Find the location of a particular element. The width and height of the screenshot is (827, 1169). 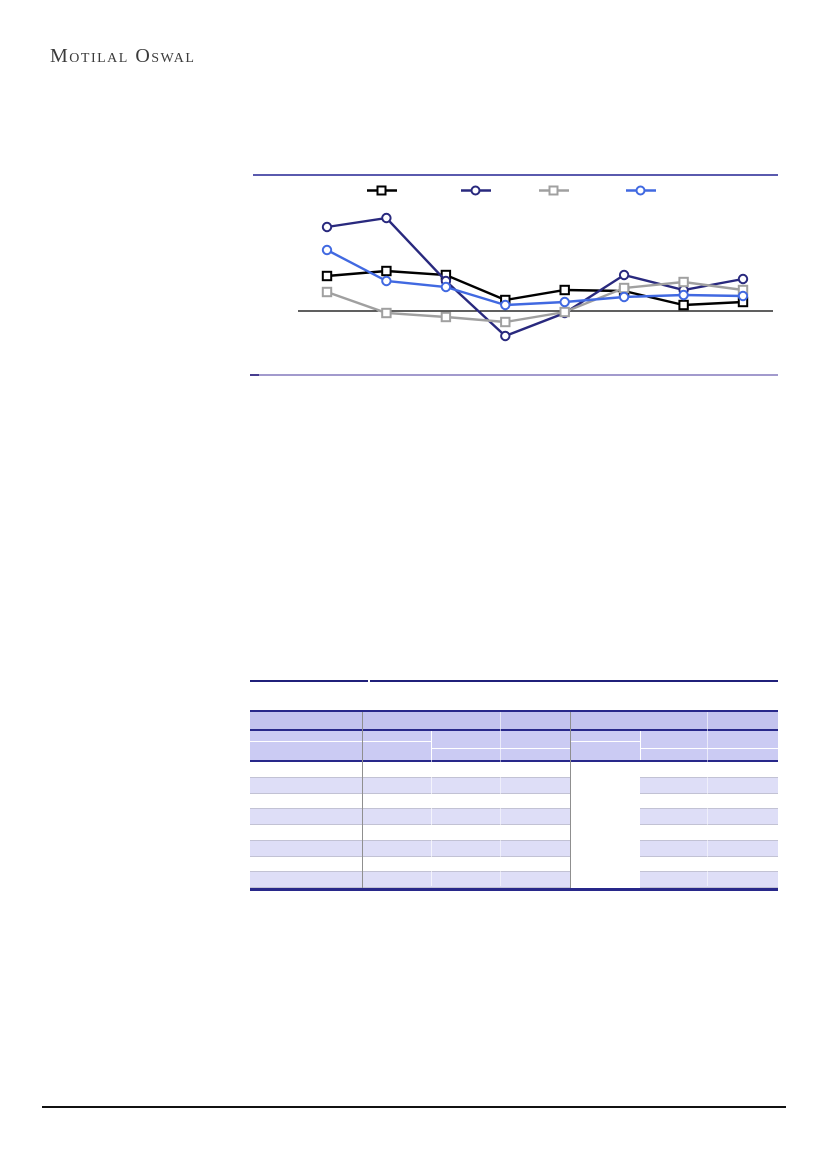

data-table is located at coordinates (514, 800).